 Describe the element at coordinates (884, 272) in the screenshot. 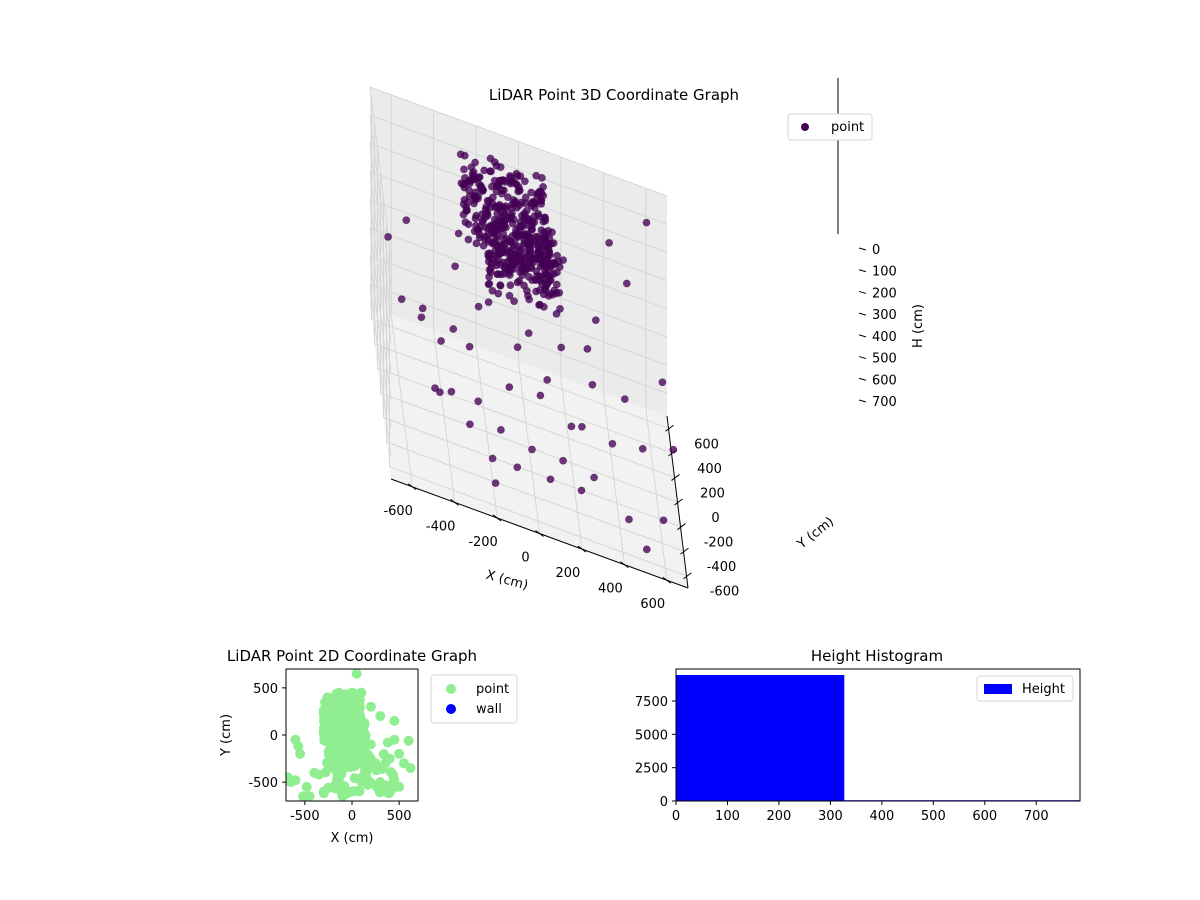

I see `chart3d-h-tick-label: 100` at that location.